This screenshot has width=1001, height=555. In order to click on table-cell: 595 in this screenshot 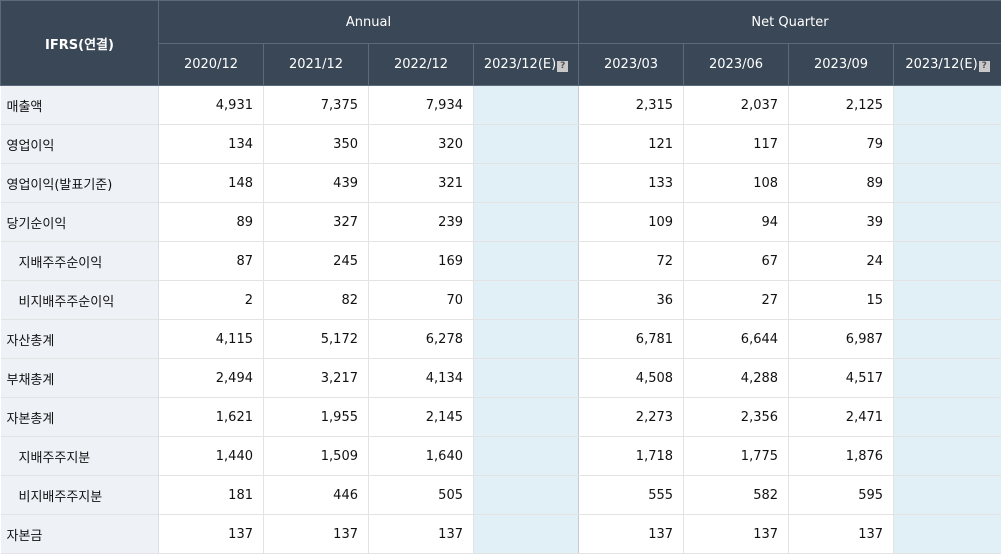, I will do `click(841, 495)`.